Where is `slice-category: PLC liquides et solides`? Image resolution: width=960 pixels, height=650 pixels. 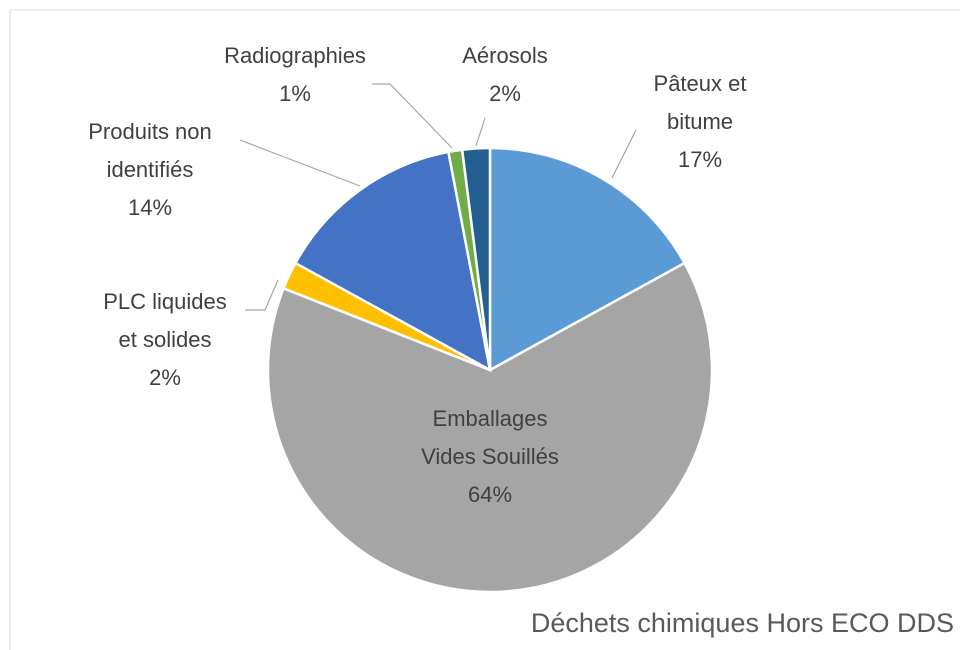
slice-category: PLC liquides et solides is located at coordinates (165, 320).